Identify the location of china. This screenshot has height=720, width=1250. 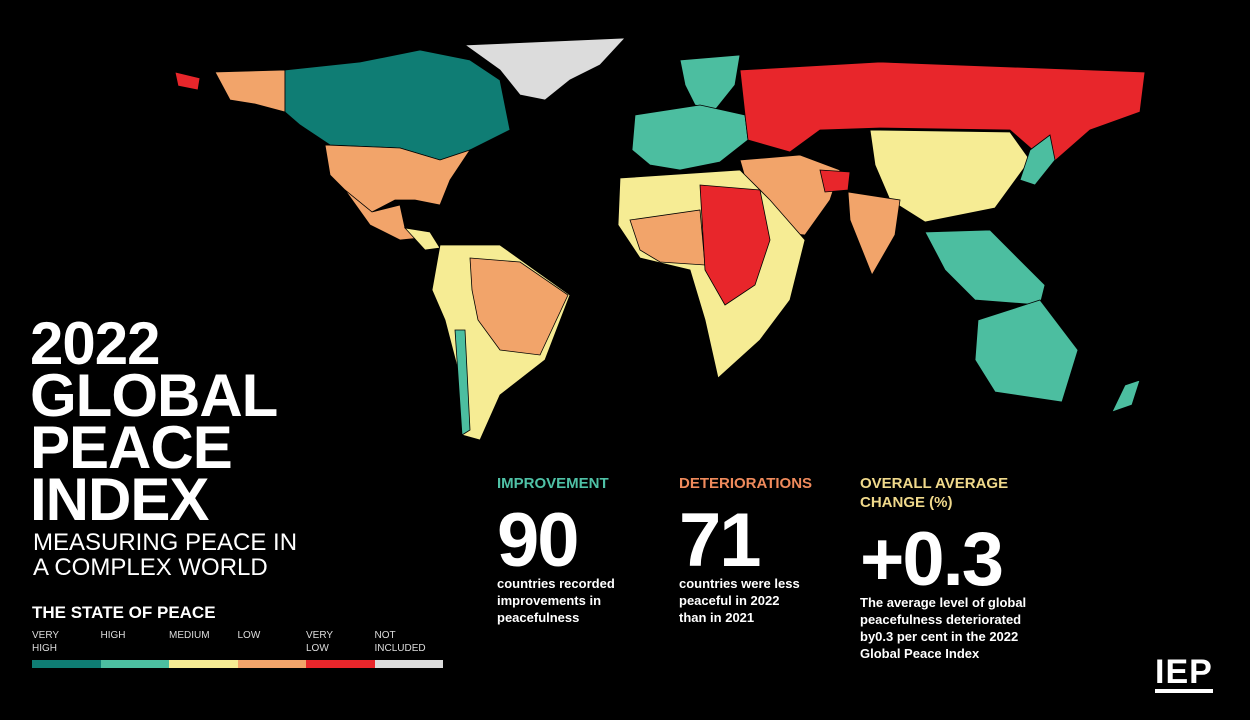
(950, 176).